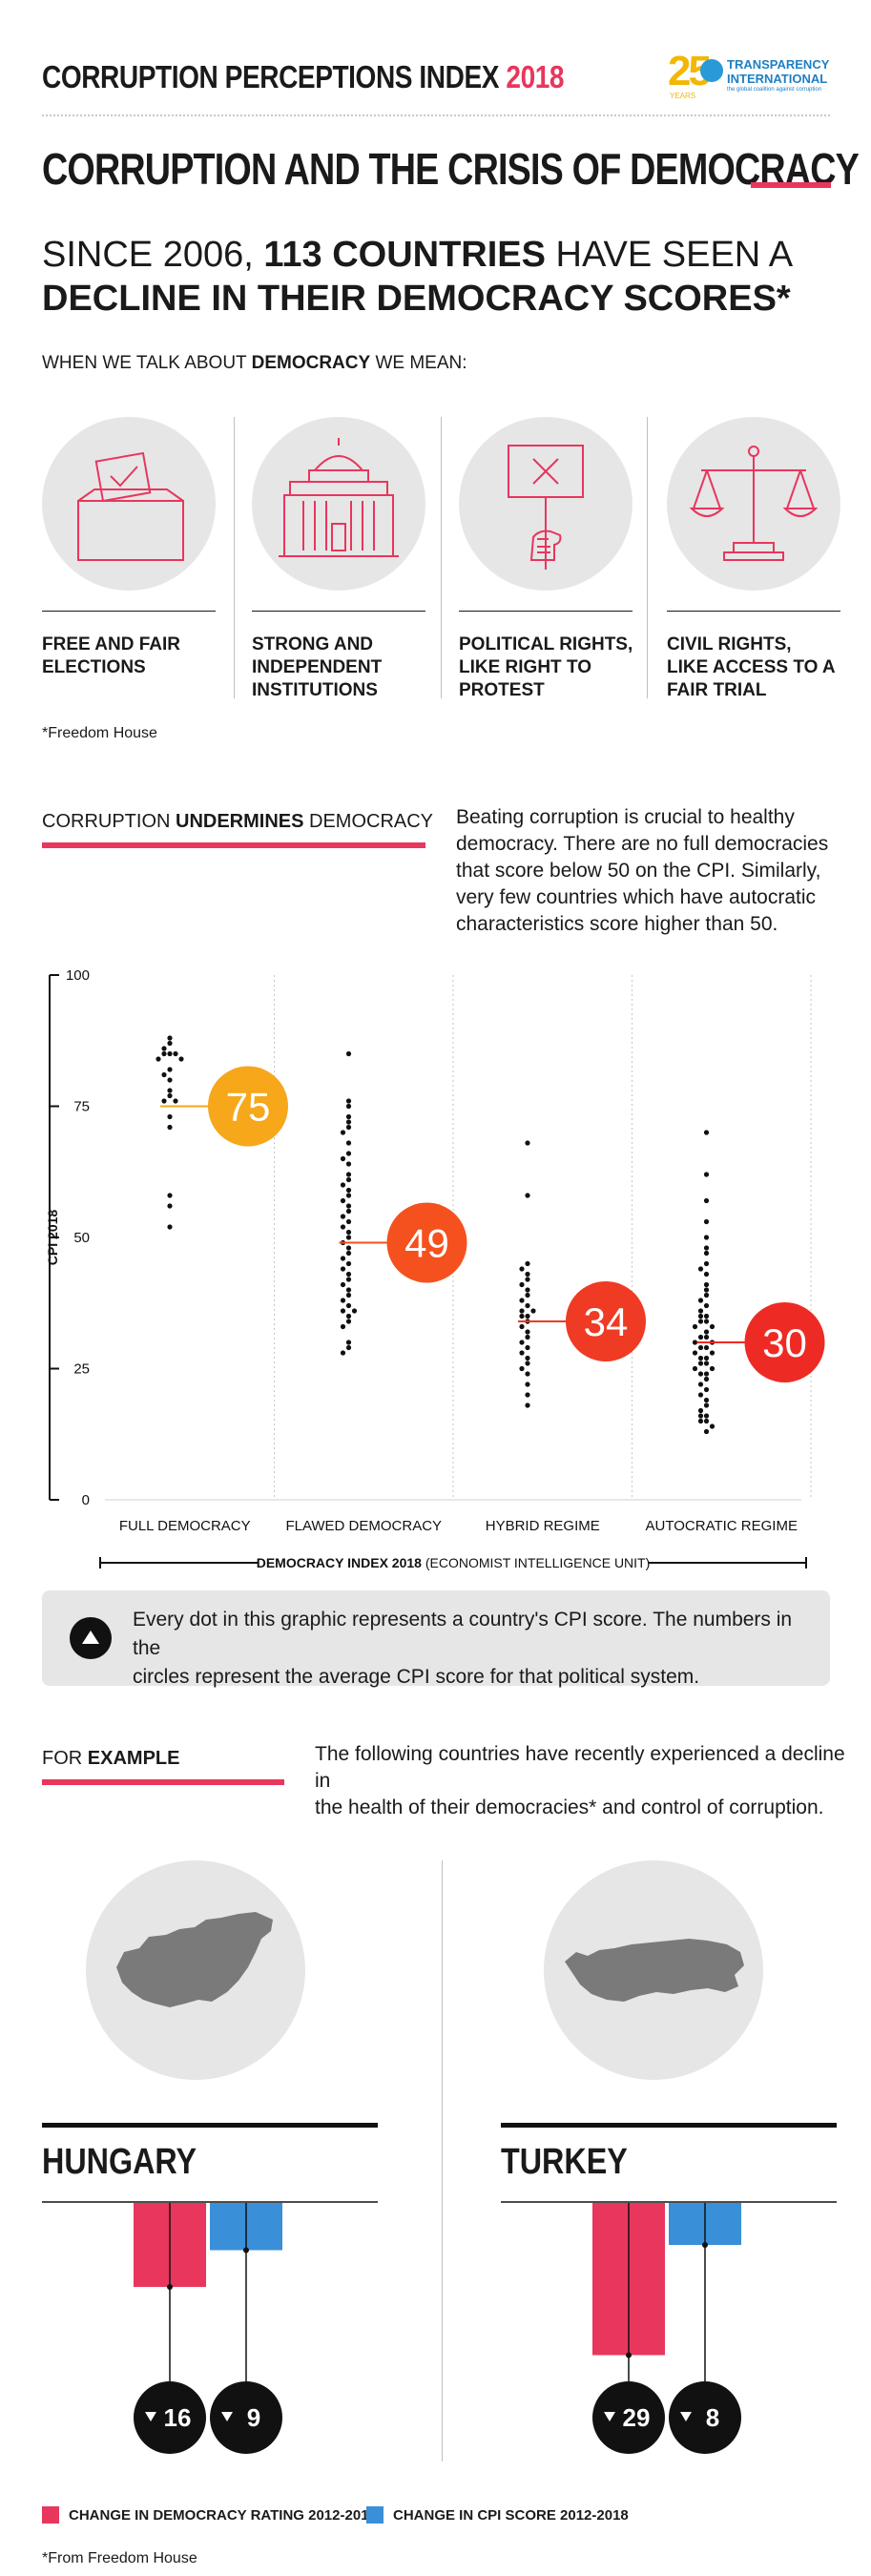 The image size is (871, 2576). I want to click on we-talk-line: WHEN WE TALK ABOUT DEMOCRACY WE MEAN:, so click(254, 363).